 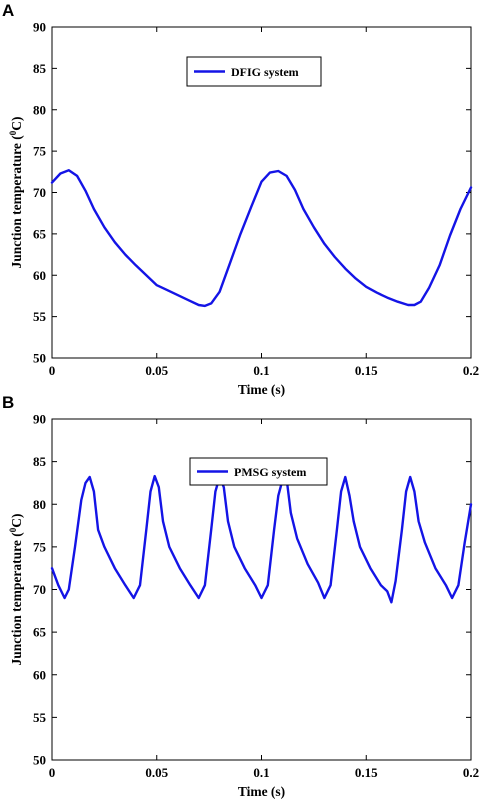 I want to click on panel-letter: A, so click(x=8, y=10).